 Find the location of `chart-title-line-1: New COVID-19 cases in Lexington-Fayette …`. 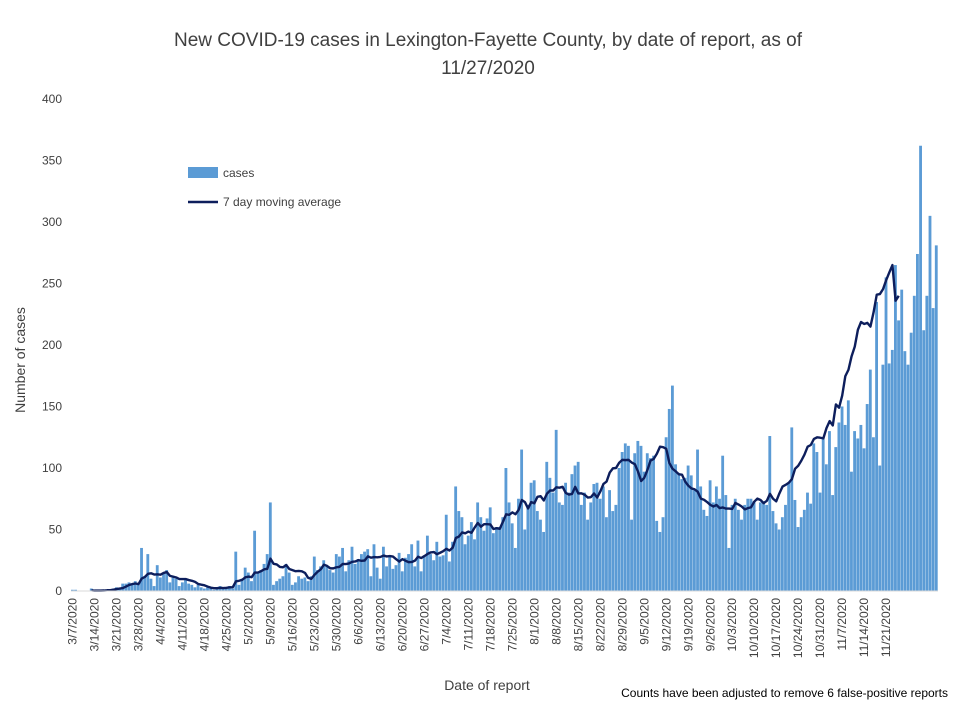

chart-title-line-1: New COVID-19 cases in Lexington-Fayette … is located at coordinates (488, 40).